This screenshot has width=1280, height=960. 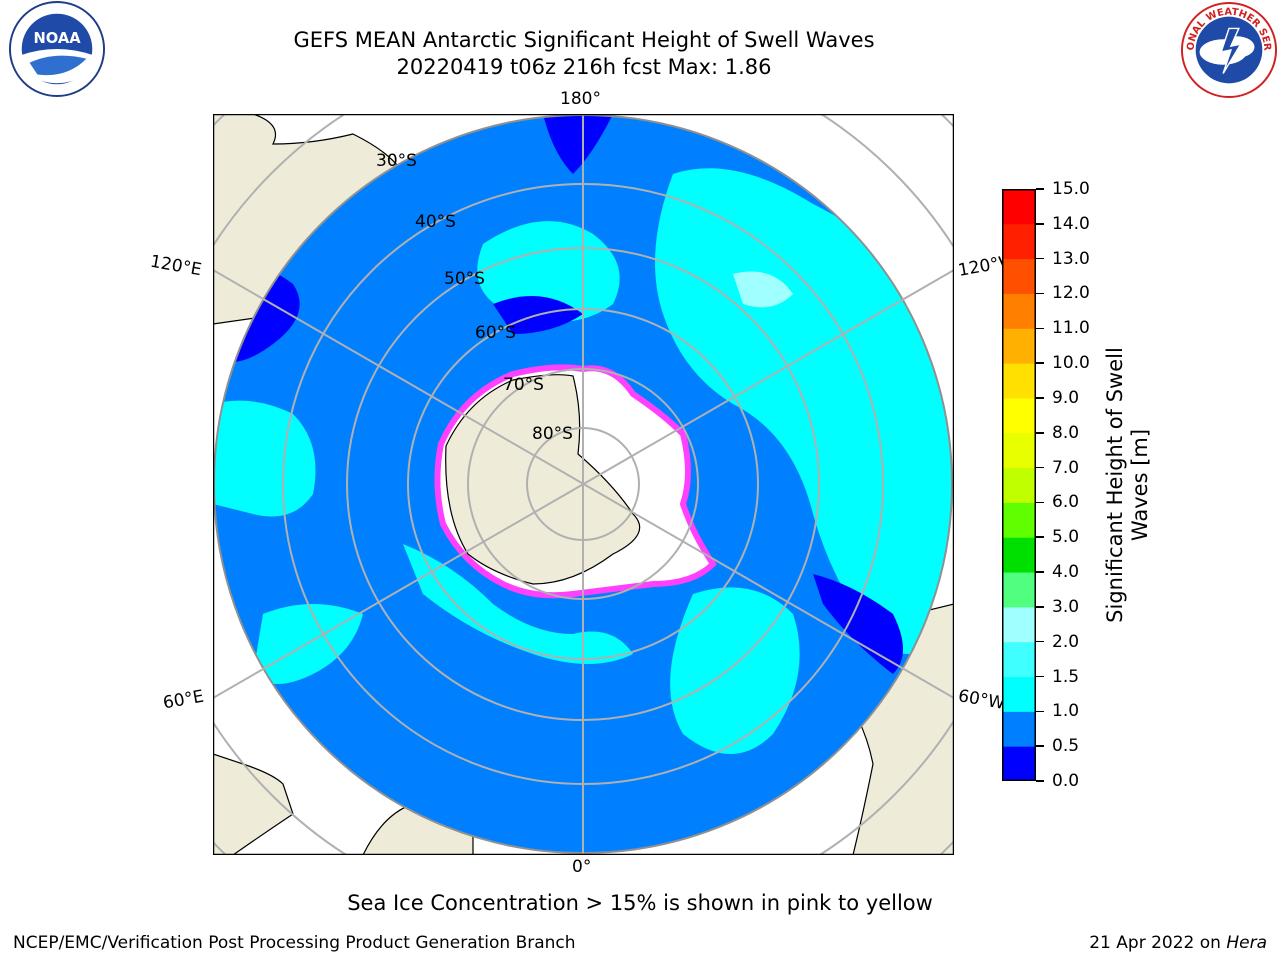 What do you see at coordinates (1066, 676) in the screenshot?
I see `colorbar-tick-label: 1.5` at bounding box center [1066, 676].